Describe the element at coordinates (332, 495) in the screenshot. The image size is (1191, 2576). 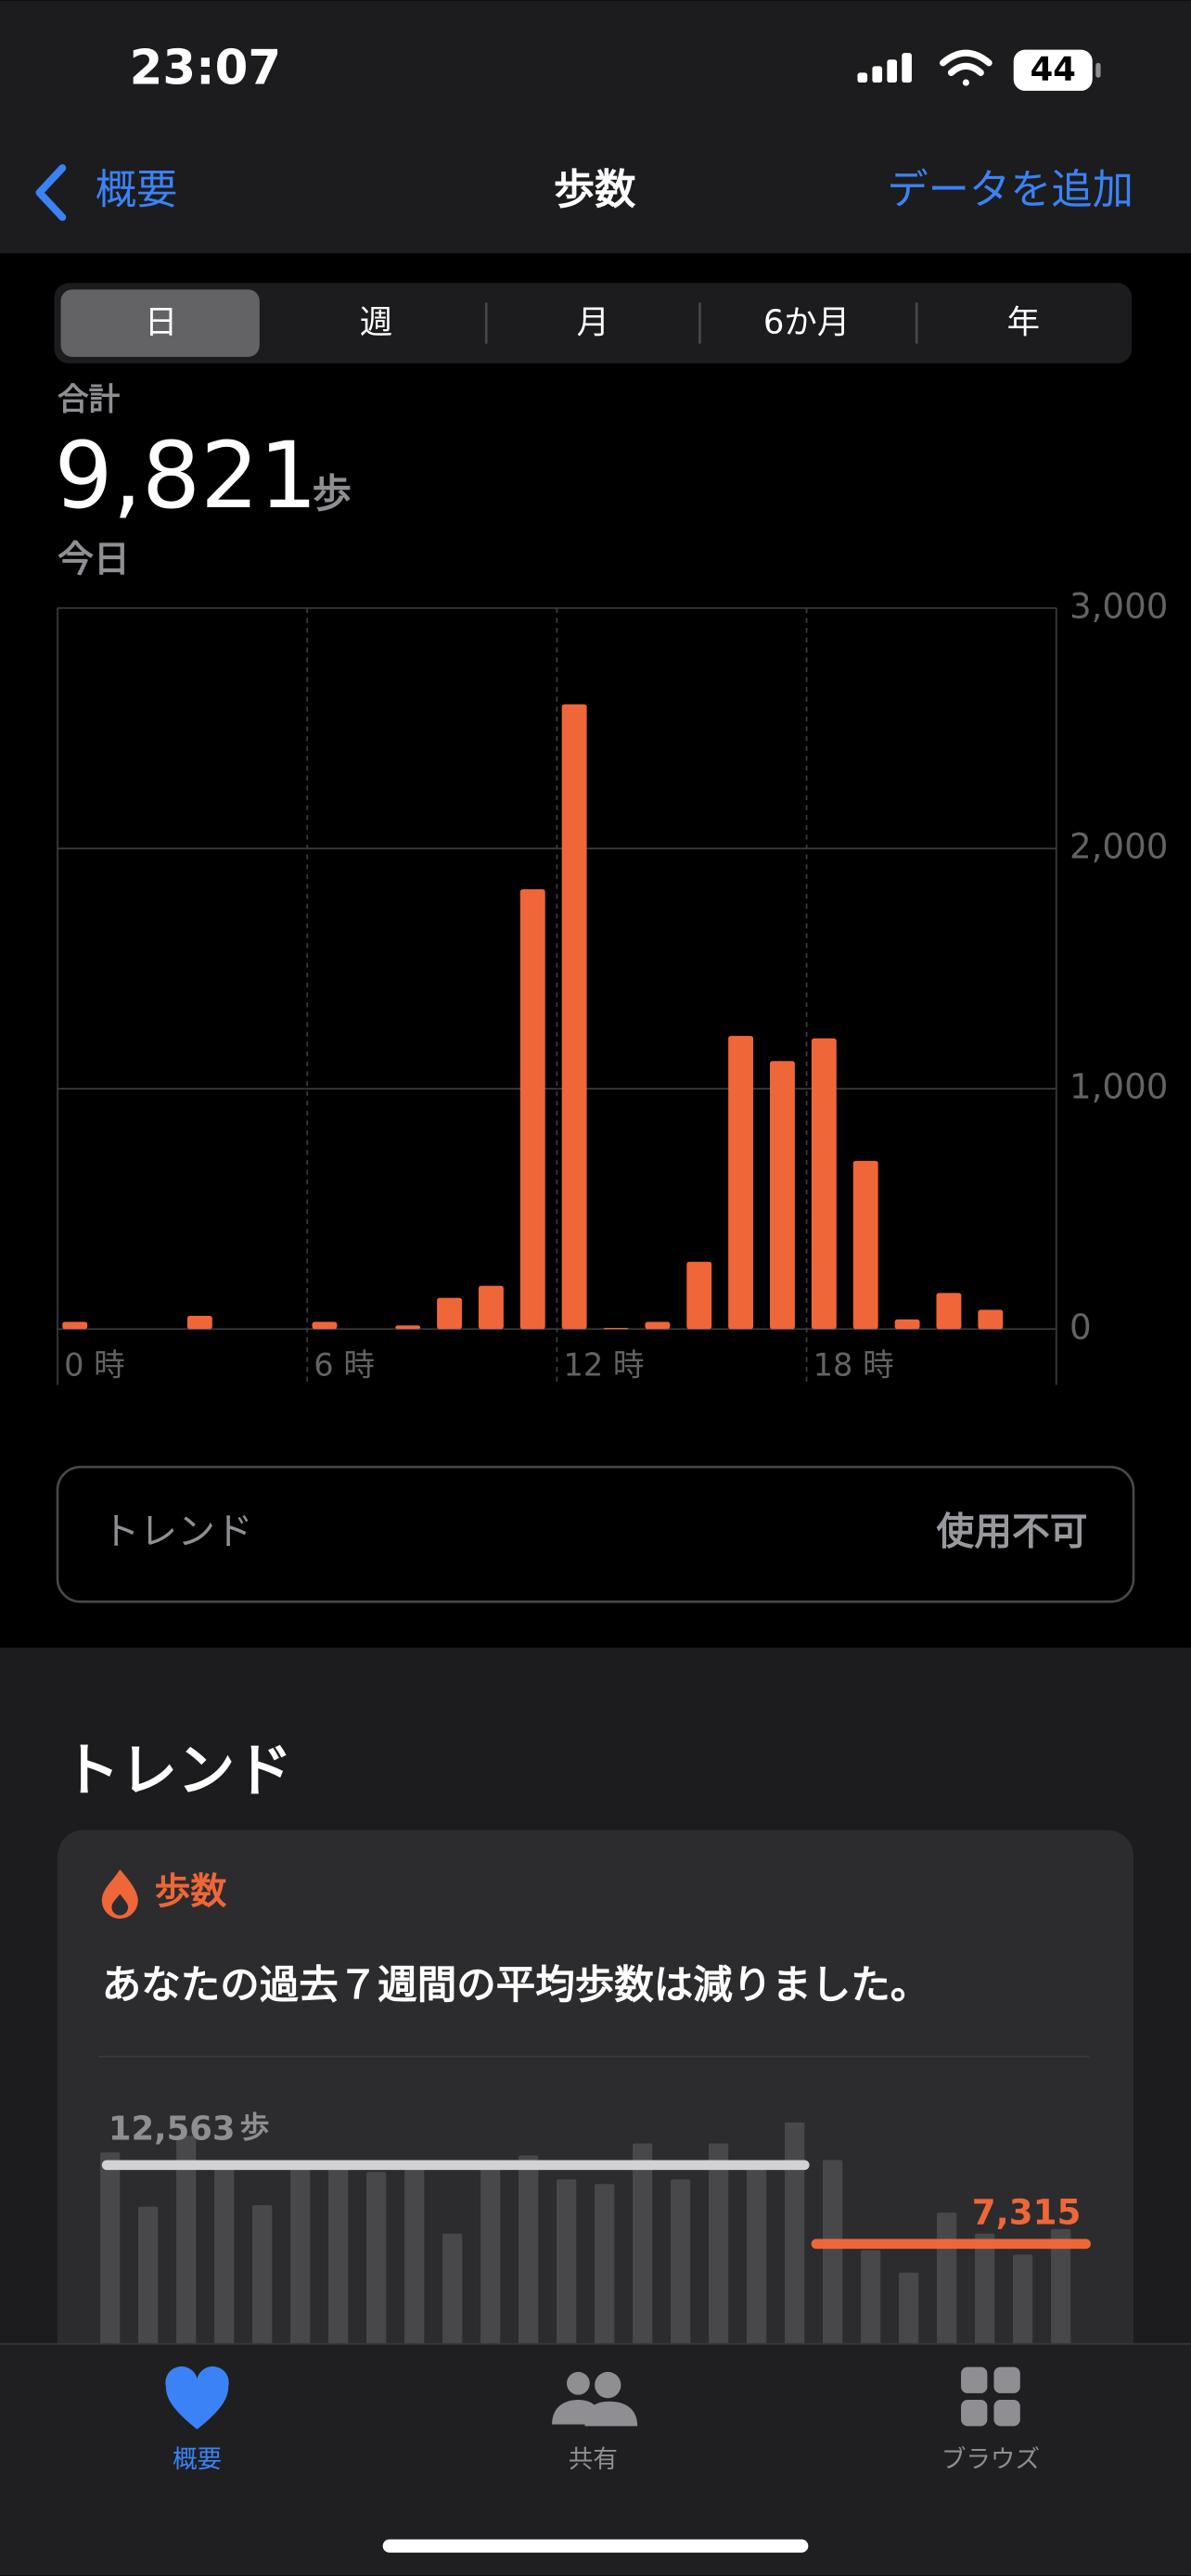
I see `summary-unit: 歩` at that location.